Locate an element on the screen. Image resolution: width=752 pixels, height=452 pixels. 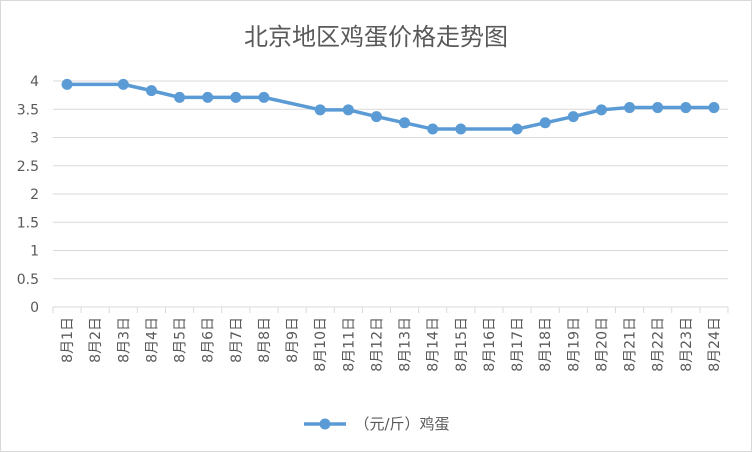
x-tick-label: 8月7日 is located at coordinates (237, 340).